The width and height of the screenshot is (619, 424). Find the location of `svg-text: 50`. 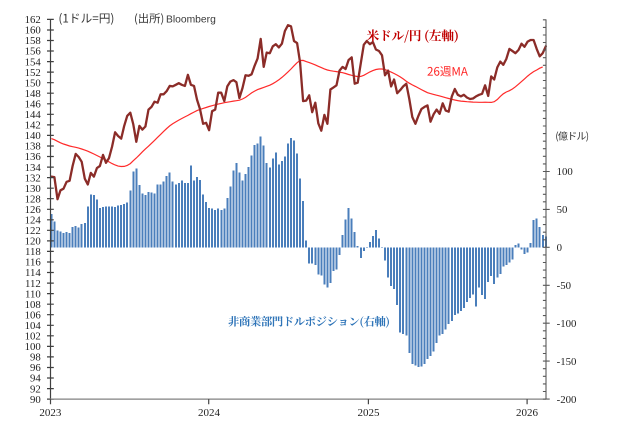

svg-text: 50 is located at coordinates (562, 210).